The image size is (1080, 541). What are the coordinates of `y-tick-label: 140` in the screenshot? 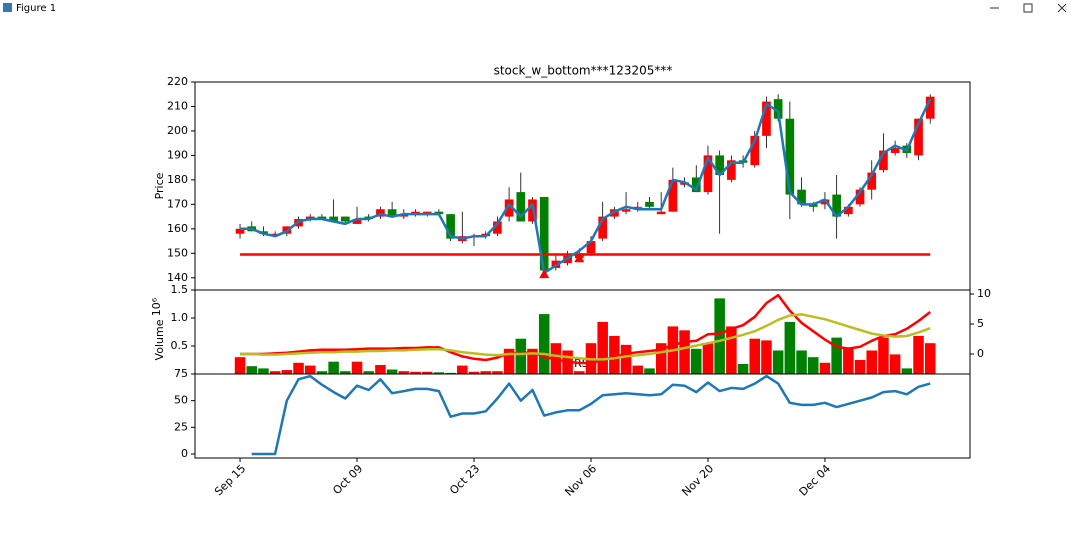 It's located at (177, 277).